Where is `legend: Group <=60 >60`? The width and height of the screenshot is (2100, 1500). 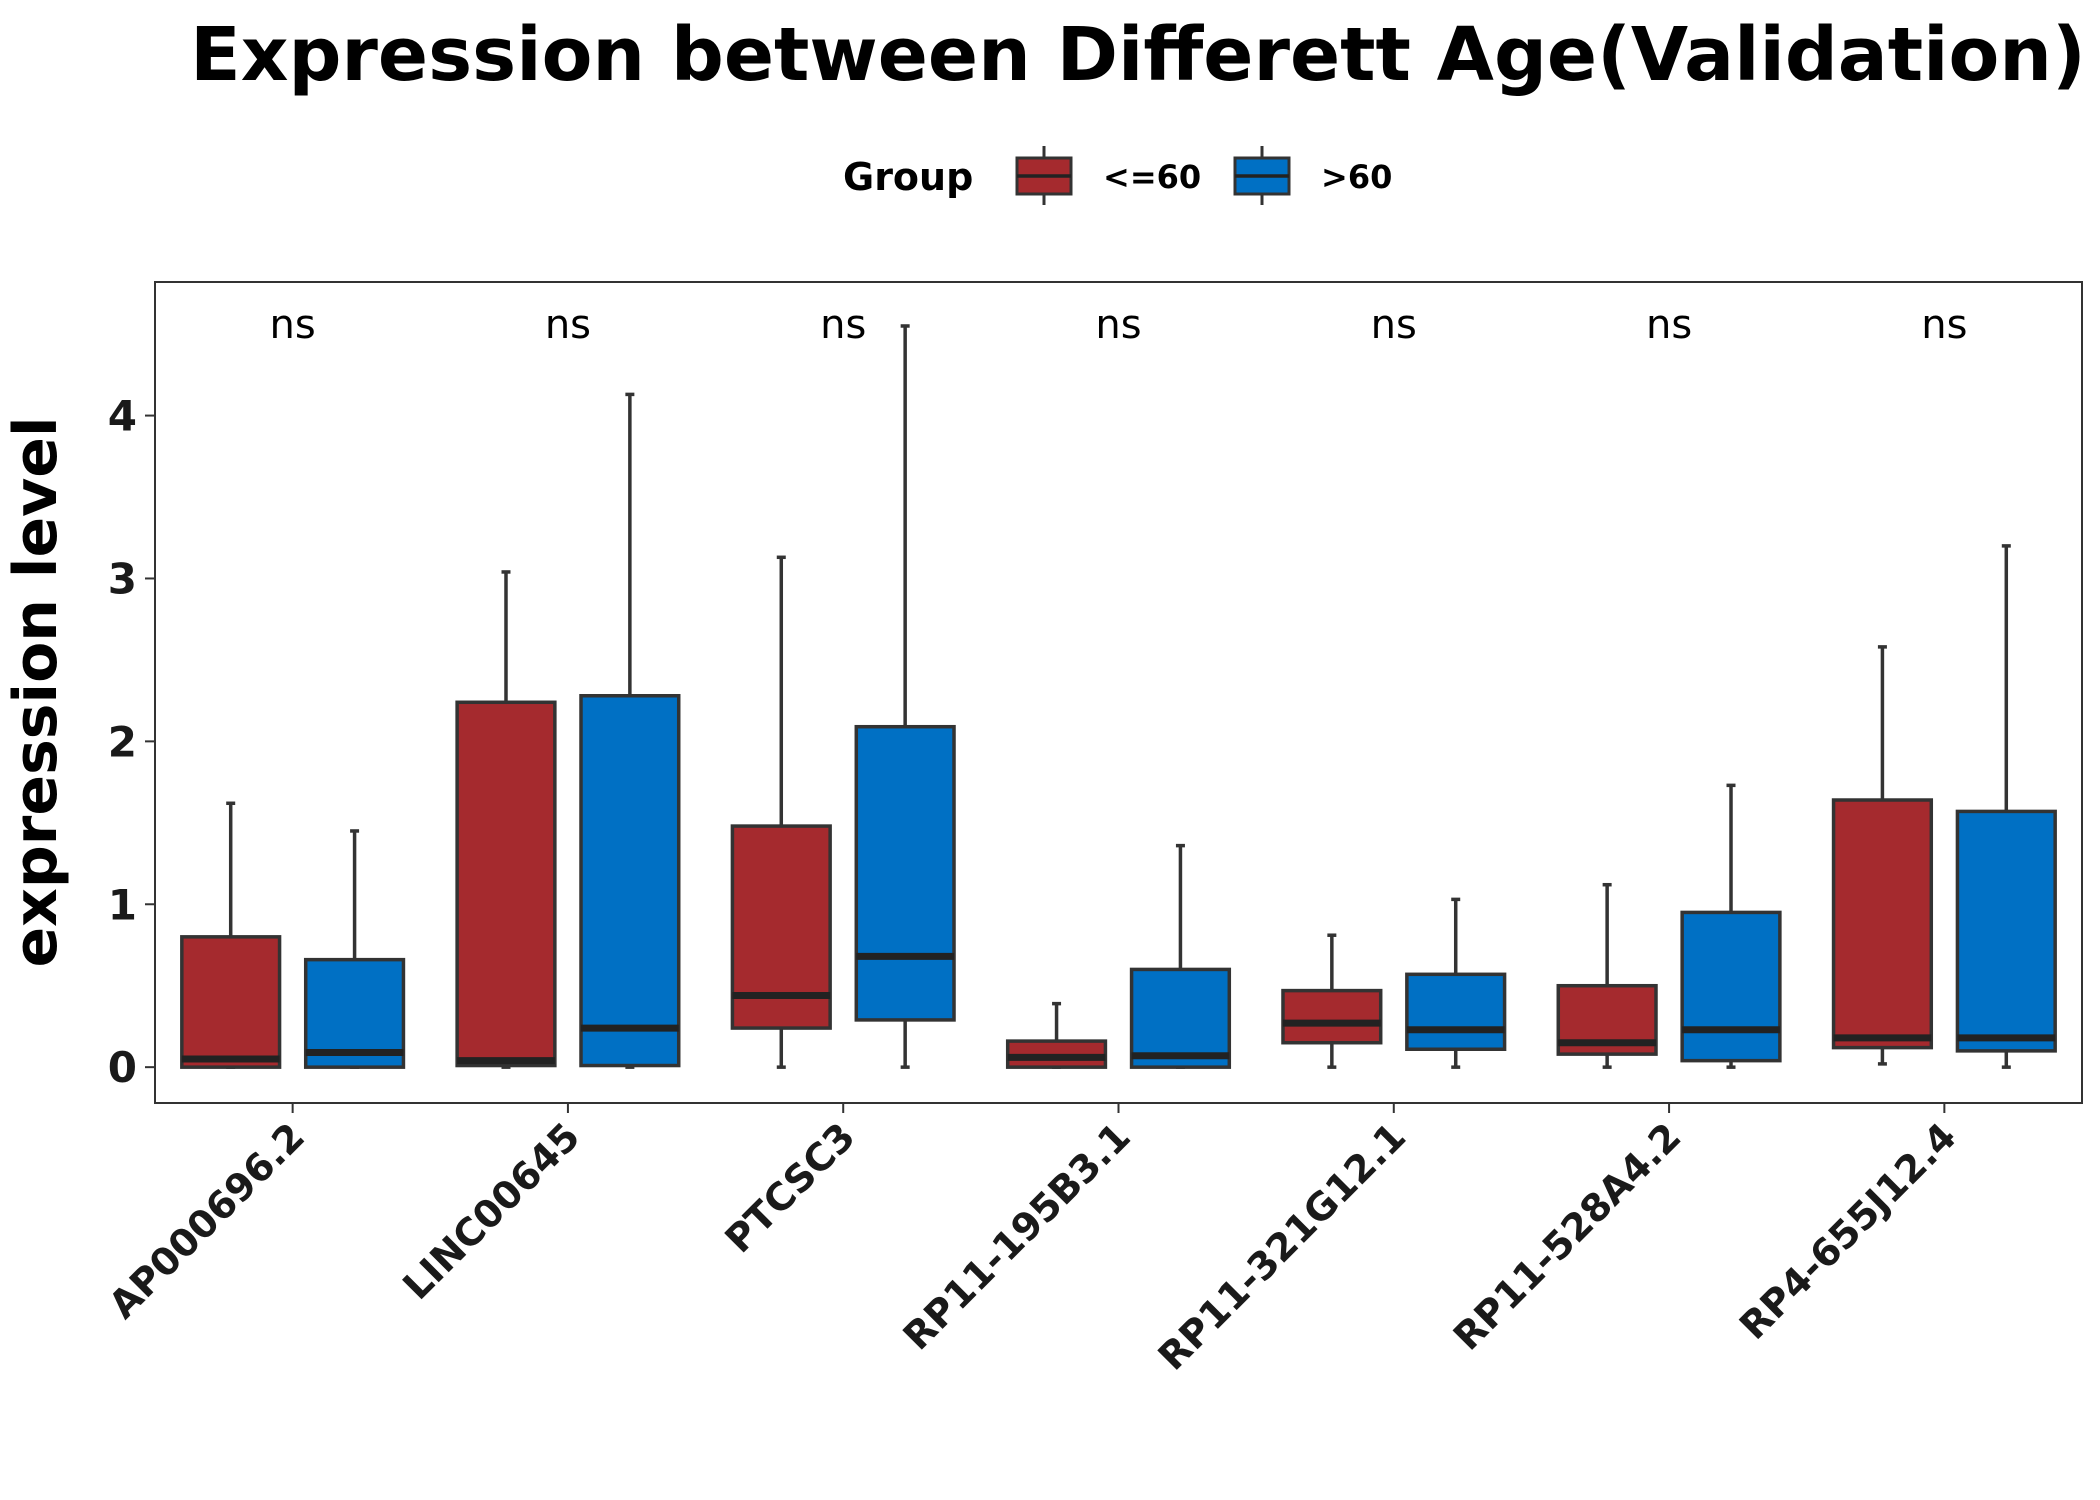
legend: Group <=60 >60 is located at coordinates (1117, 175).